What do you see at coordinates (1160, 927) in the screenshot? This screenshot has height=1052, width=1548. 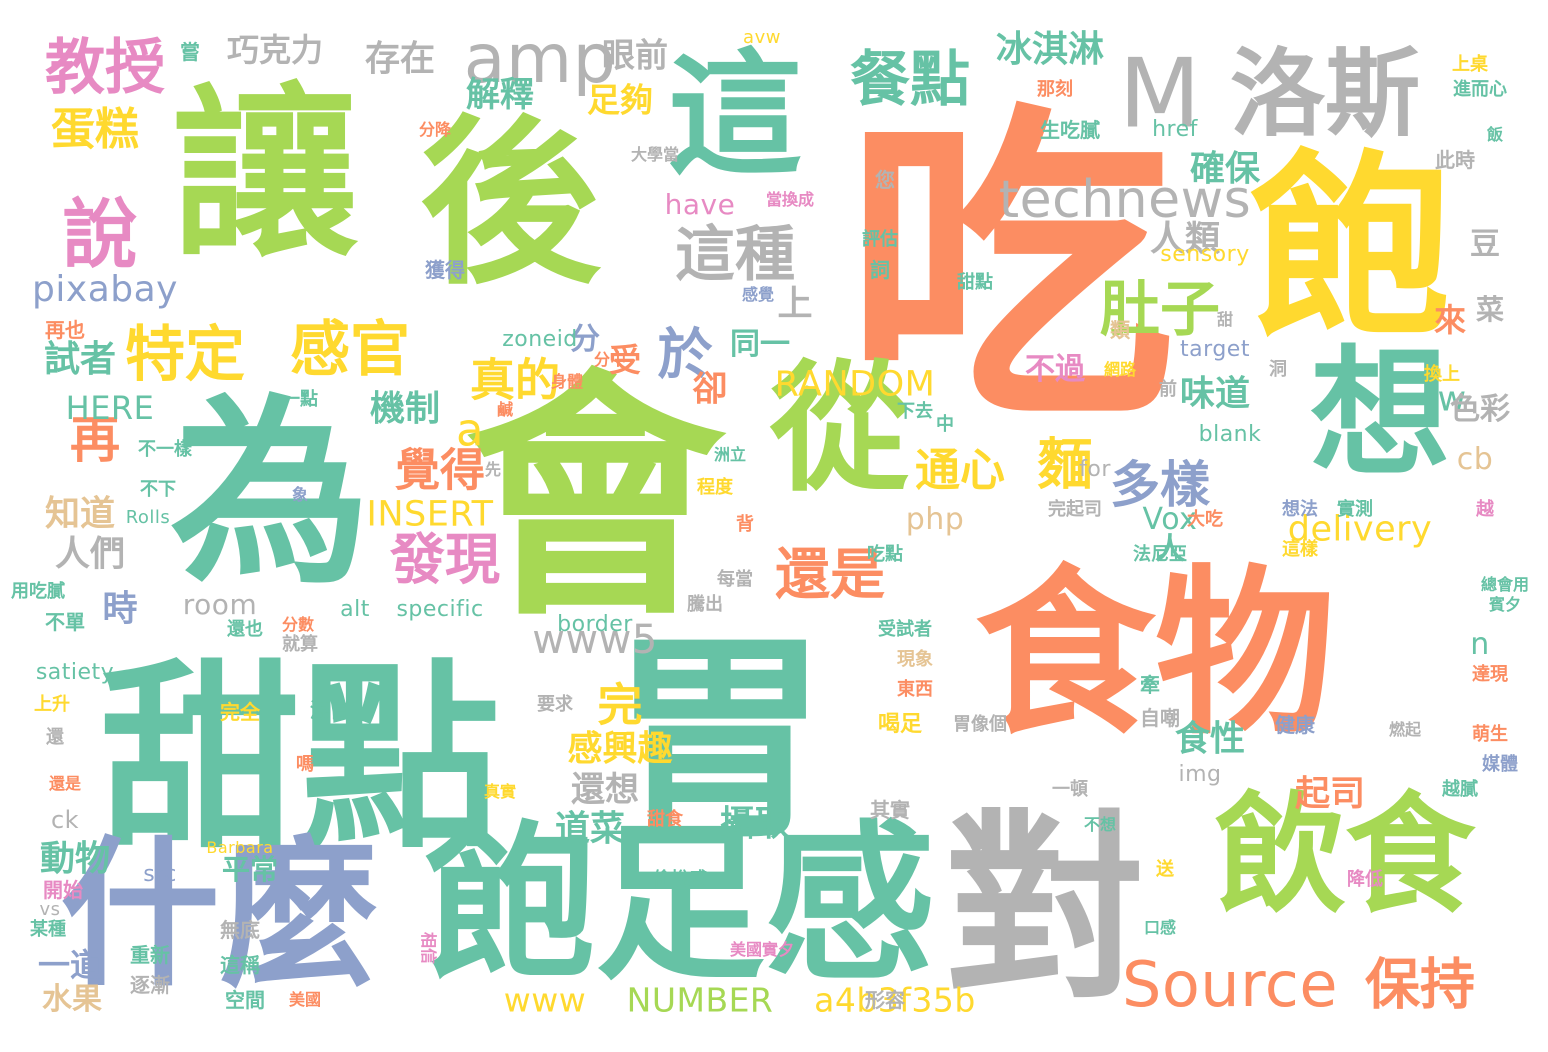 I see `cloud-word: 口感` at bounding box center [1160, 927].